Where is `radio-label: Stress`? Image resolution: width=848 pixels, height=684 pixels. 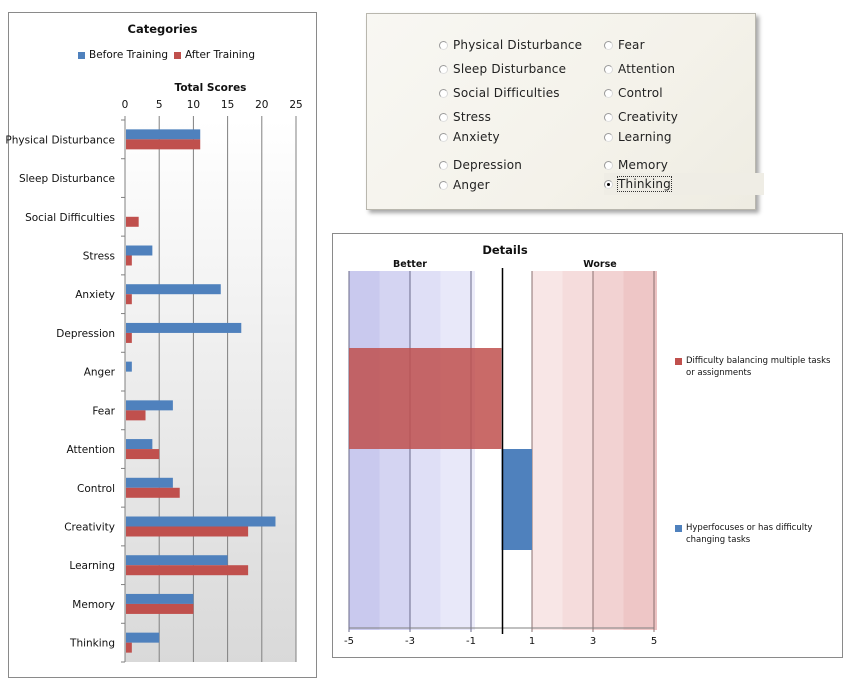 radio-label: Stress is located at coordinates (472, 117).